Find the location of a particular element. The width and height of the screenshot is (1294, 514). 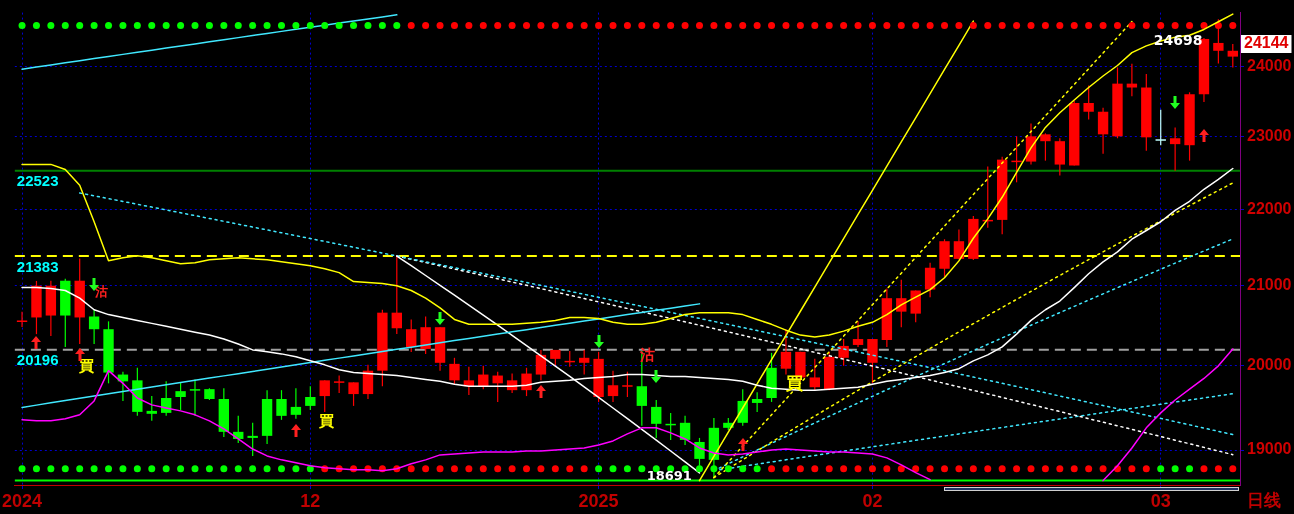

y-tick-label: 20000 is located at coordinates (1269, 365).